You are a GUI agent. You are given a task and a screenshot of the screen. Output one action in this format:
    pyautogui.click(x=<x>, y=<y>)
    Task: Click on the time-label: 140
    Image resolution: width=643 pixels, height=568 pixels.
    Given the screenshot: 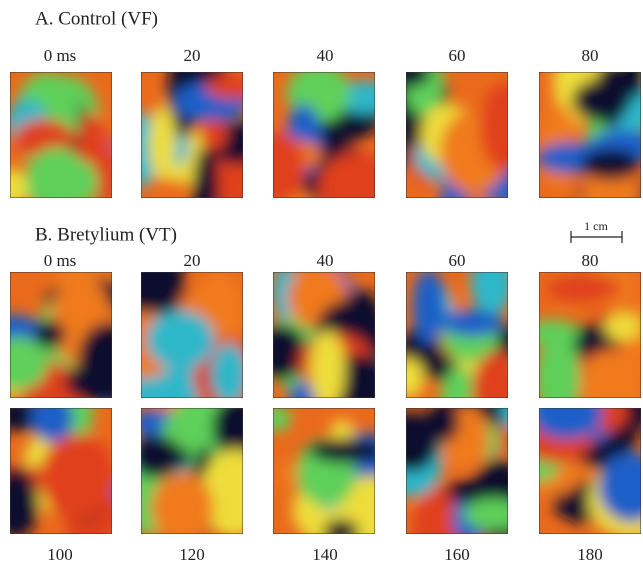 What is the action you would take?
    pyautogui.click(x=325, y=554)
    